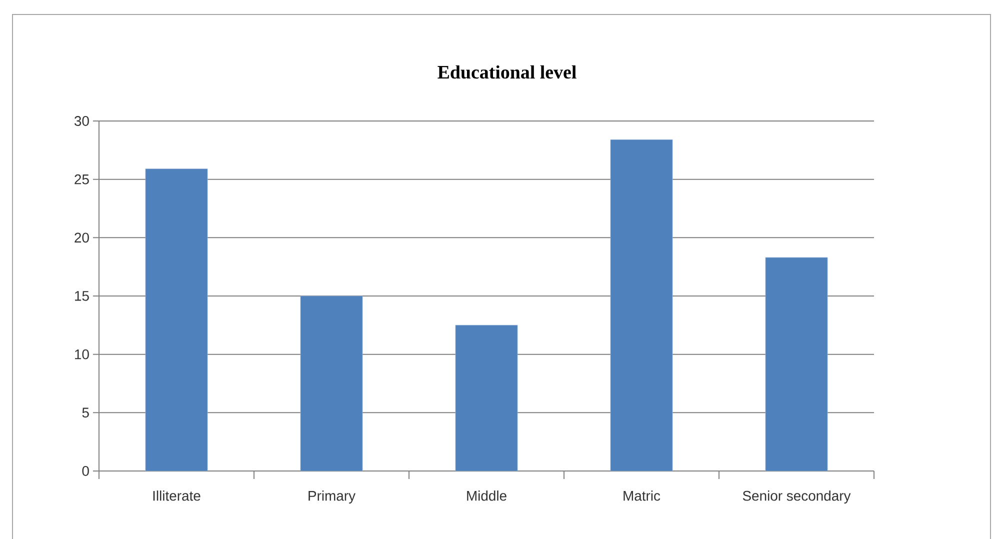 The height and width of the screenshot is (539, 992). What do you see at coordinates (85, 471) in the screenshot?
I see `y-tick-label: 0` at bounding box center [85, 471].